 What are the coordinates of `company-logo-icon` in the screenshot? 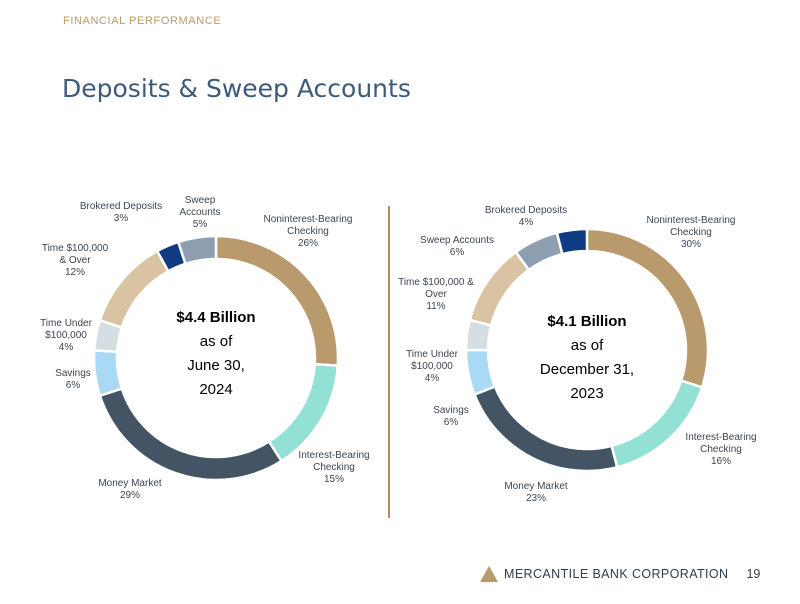 It's located at (489, 574).